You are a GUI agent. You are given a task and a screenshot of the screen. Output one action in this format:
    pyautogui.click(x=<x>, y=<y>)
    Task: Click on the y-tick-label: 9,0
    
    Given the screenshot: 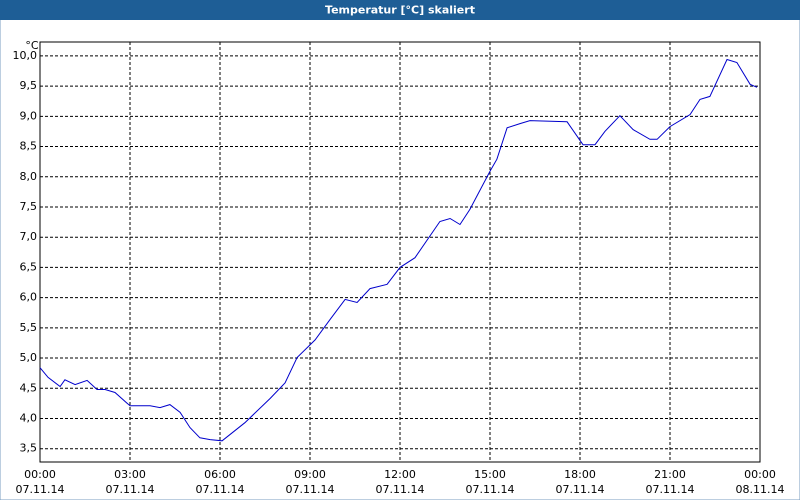 What is the action you would take?
    pyautogui.click(x=29, y=115)
    